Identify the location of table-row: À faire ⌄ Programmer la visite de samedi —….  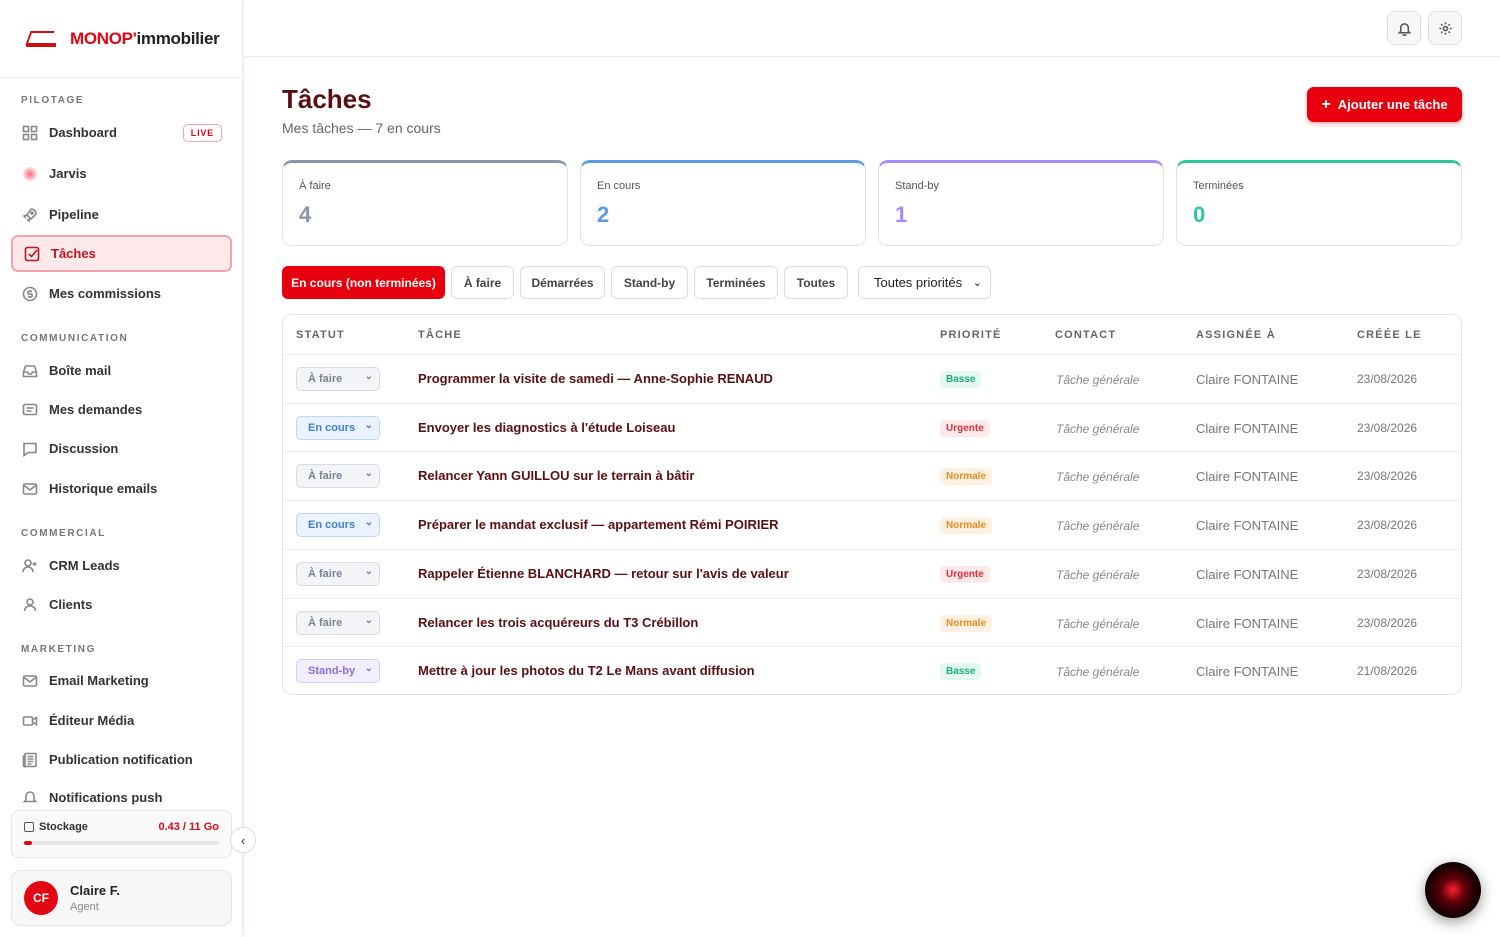
(872, 378).